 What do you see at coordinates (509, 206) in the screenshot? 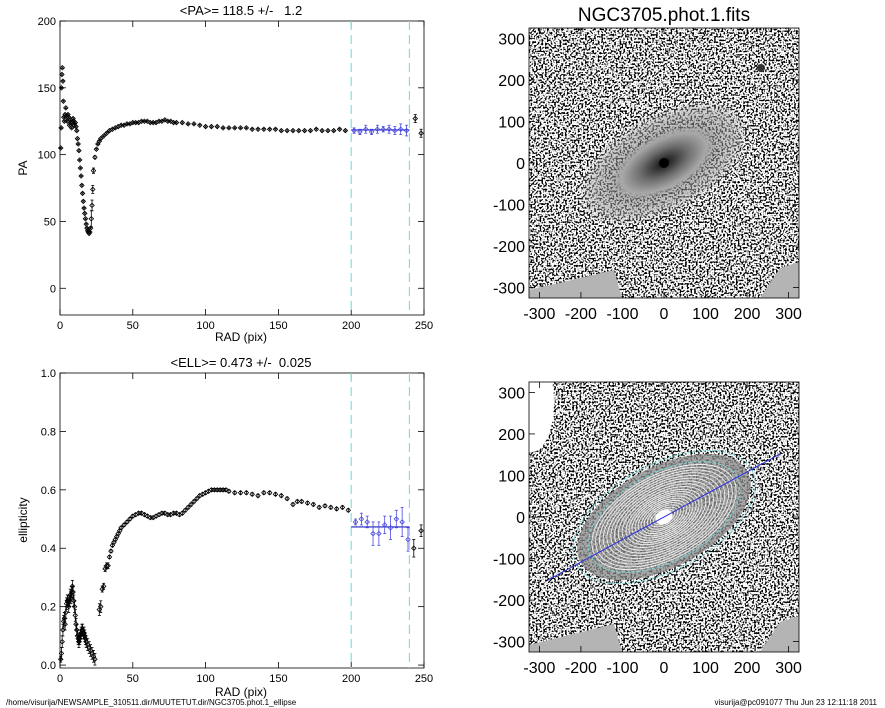
I see `y-tick-label: -100` at bounding box center [509, 206].